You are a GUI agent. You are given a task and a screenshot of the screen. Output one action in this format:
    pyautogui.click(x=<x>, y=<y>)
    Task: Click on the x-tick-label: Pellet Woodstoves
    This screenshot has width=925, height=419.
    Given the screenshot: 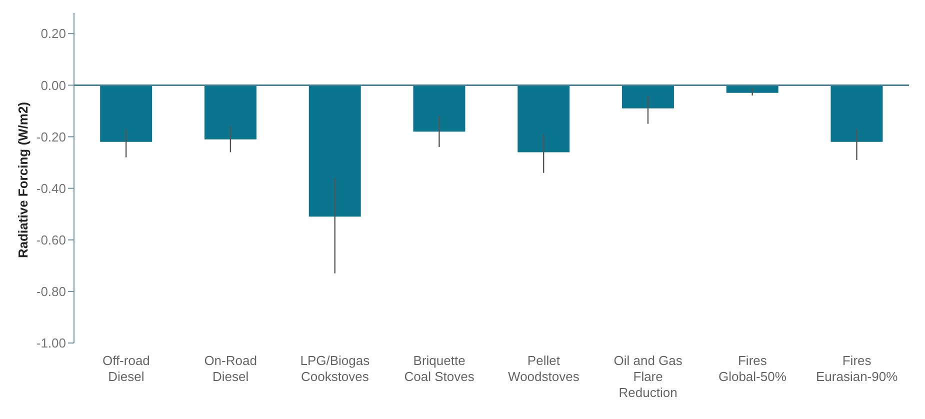 What is the action you would take?
    pyautogui.click(x=544, y=368)
    